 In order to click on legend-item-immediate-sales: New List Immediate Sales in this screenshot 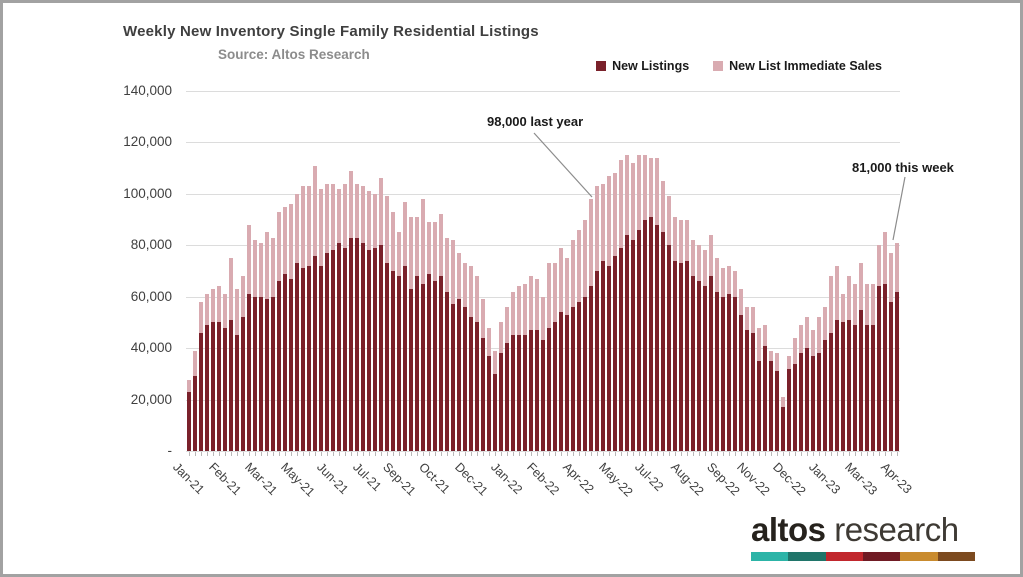, I will do `click(797, 66)`.